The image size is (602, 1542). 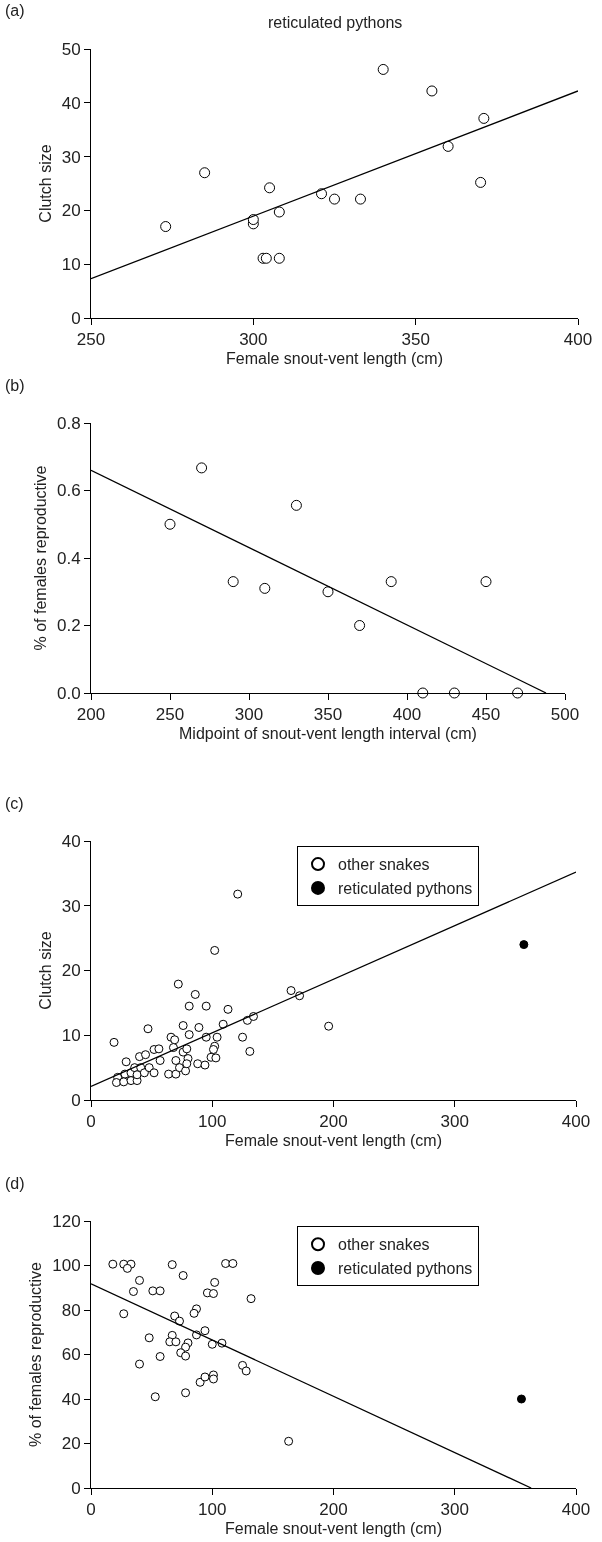 What do you see at coordinates (14, 803) in the screenshot?
I see `text: (c)` at bounding box center [14, 803].